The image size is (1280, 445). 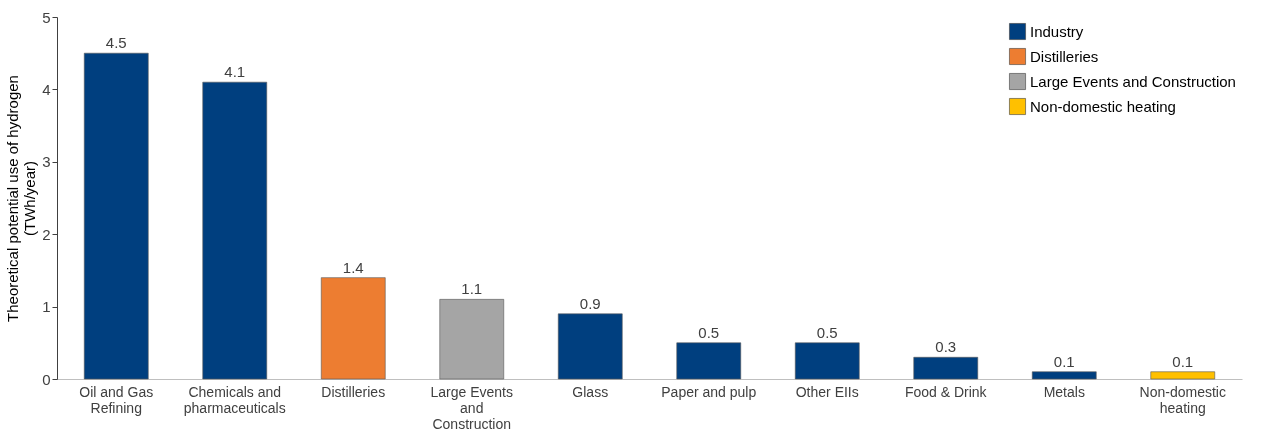 I want to click on x-tick-label: Glass, so click(x=590, y=391).